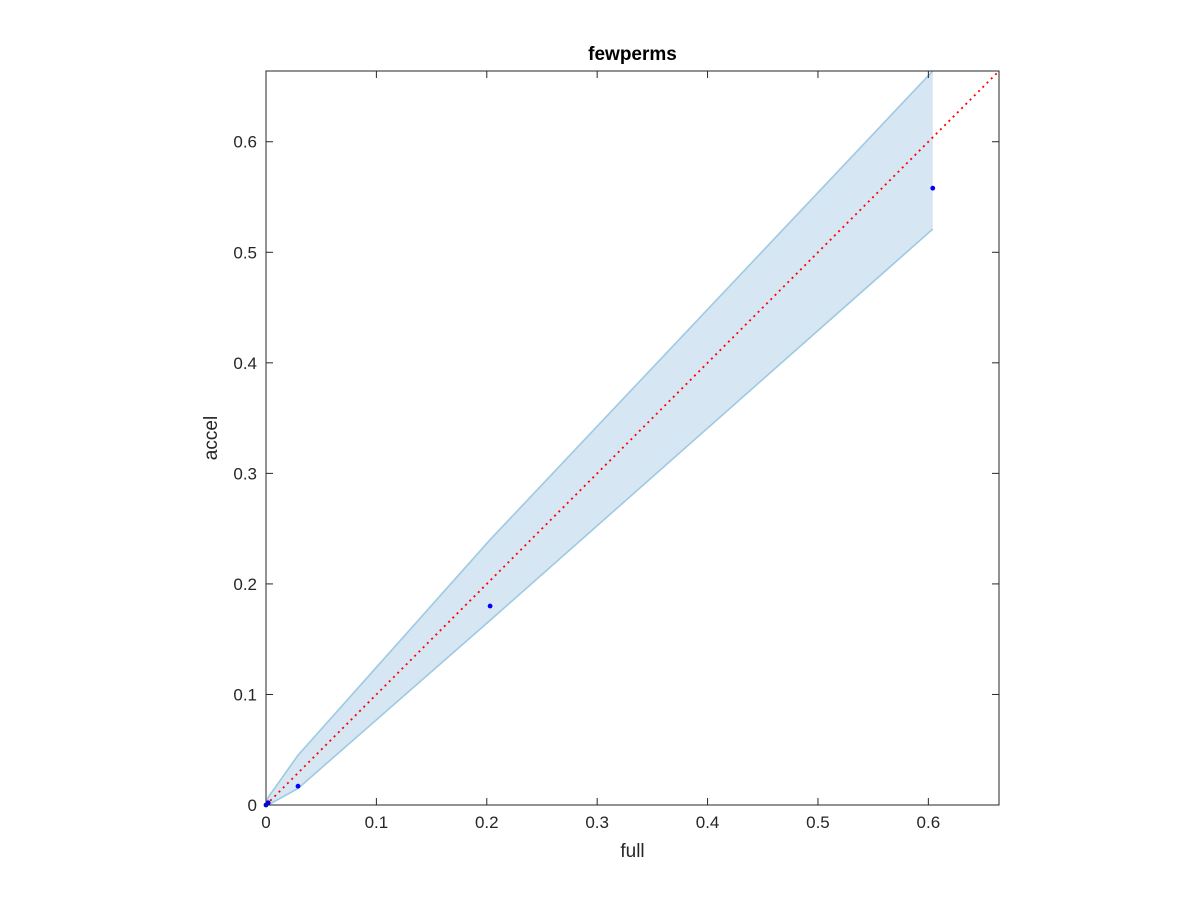  I want to click on x-tick-label-3: 0.3, so click(597, 822).